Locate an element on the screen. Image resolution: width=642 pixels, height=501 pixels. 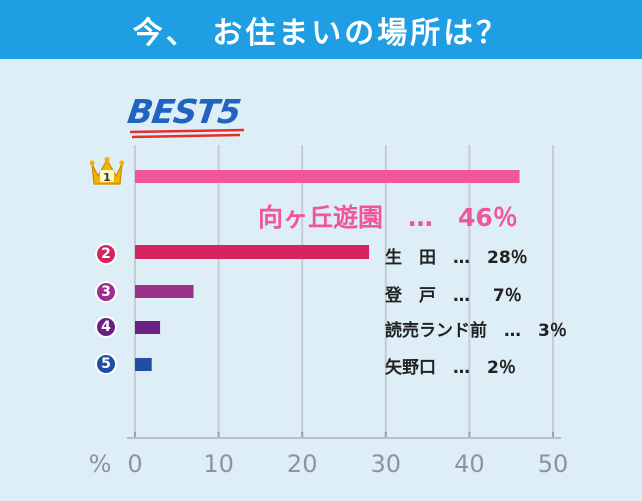
x-axis-unit-label: % is located at coordinates (100, 464).